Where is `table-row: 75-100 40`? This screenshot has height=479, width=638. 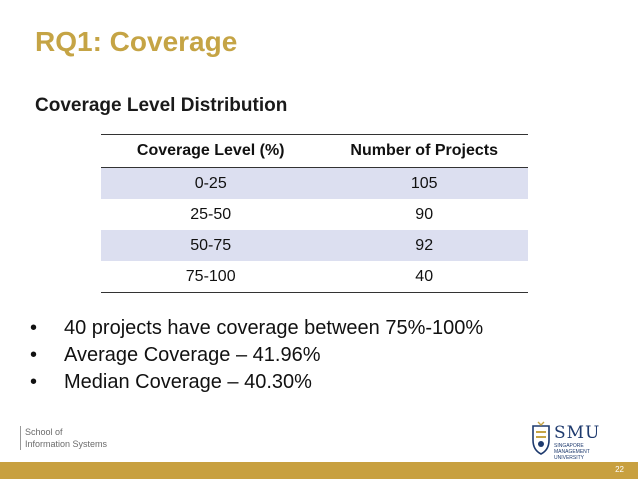 table-row: 75-100 40 is located at coordinates (314, 277).